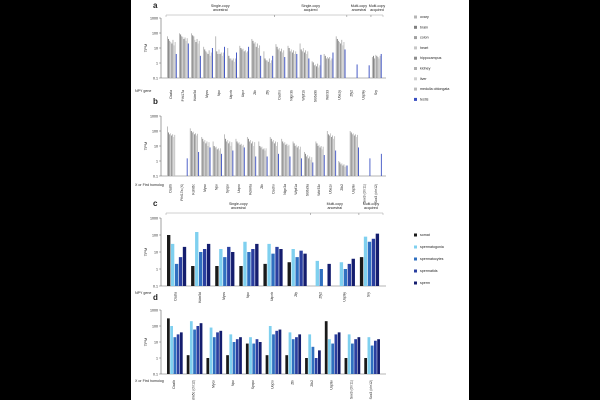 This screenshot has height=400, width=600. I want to click on bar-spermatocytes-dazla, so click(176, 274).